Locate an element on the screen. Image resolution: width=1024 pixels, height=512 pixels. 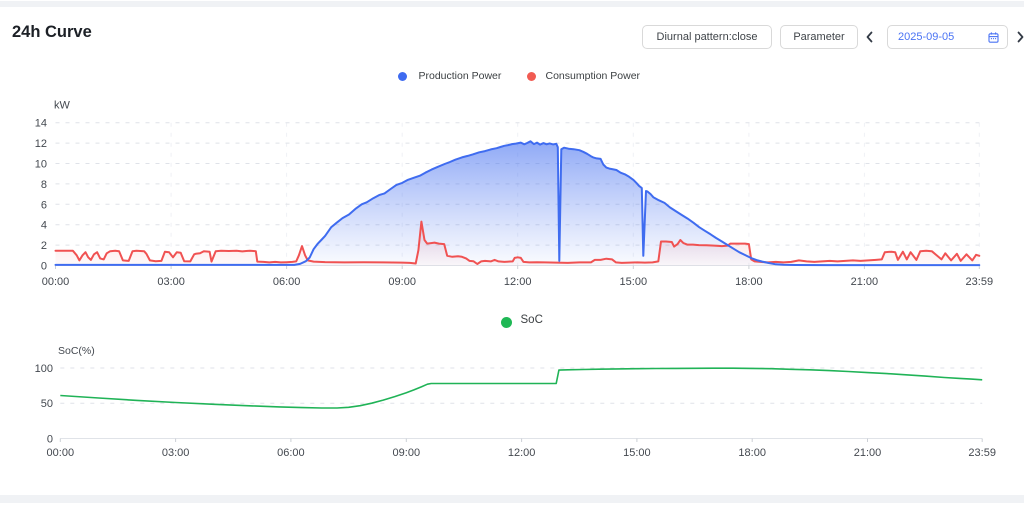
svg-text: 2 is located at coordinates (44, 246).